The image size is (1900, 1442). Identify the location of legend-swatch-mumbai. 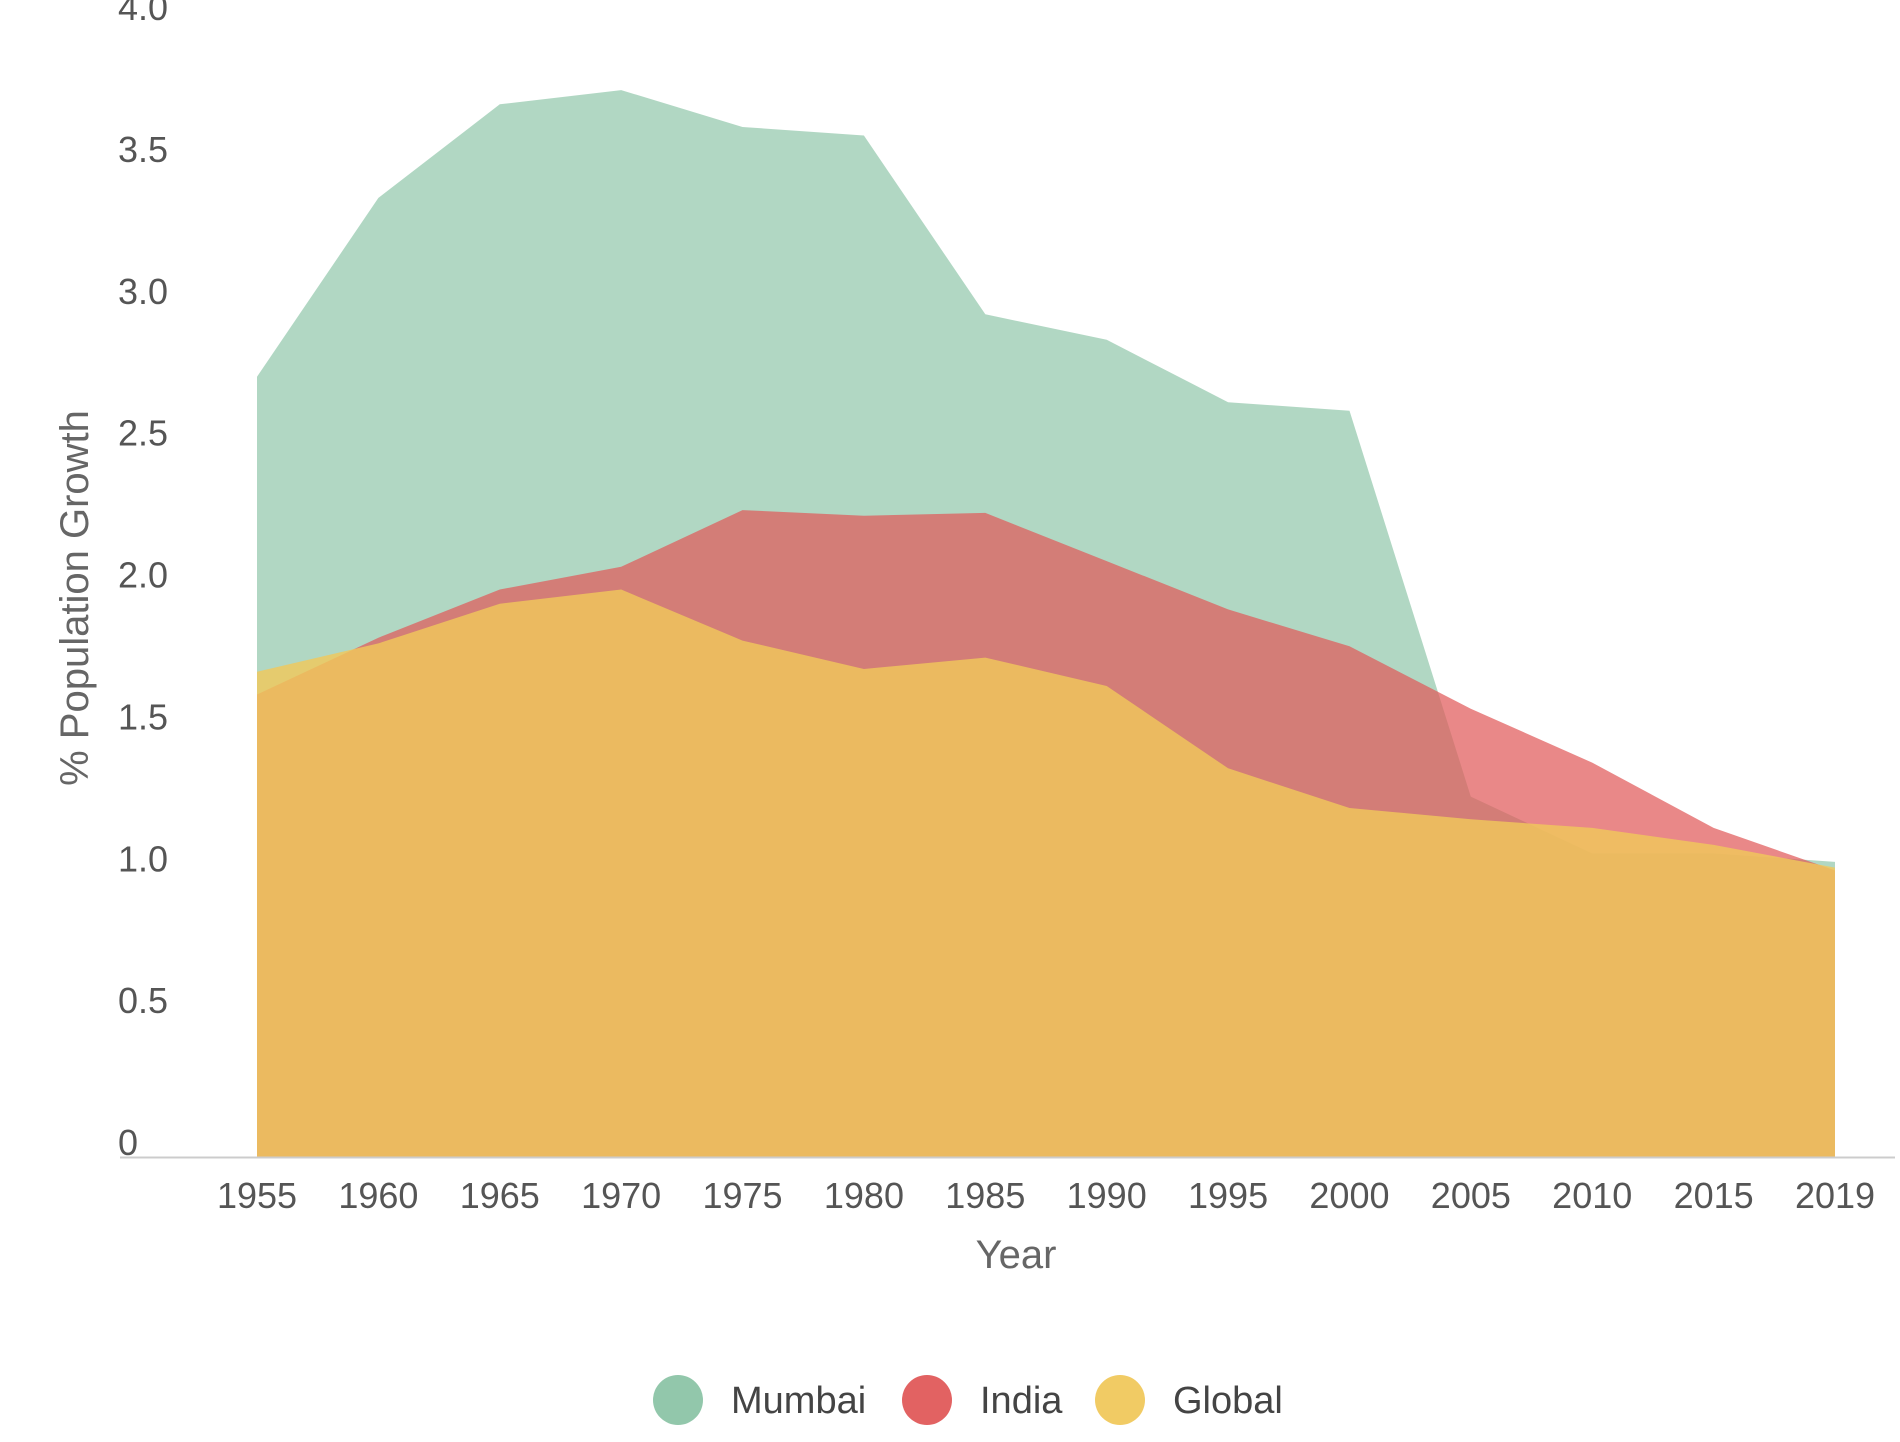
(678, 1400).